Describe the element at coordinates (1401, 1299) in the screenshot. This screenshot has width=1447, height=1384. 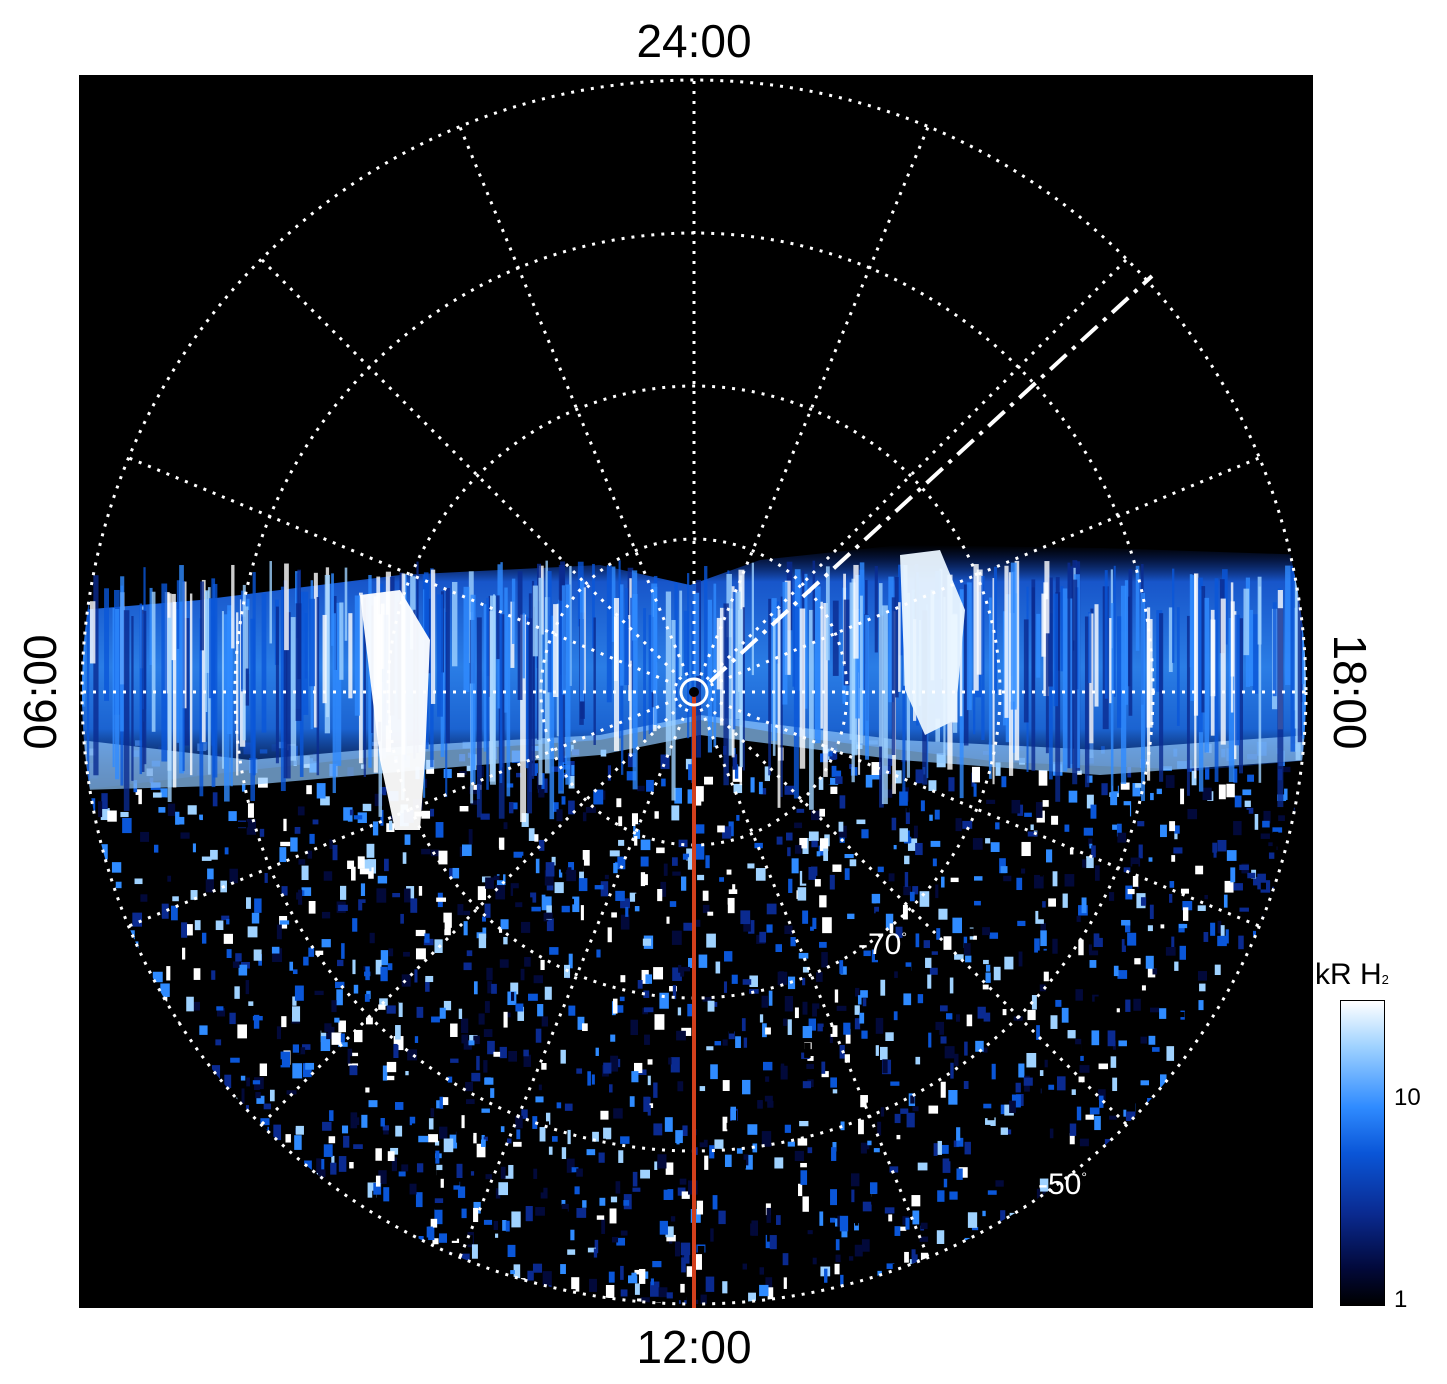
I see `colorbar-tick-1: 1` at that location.